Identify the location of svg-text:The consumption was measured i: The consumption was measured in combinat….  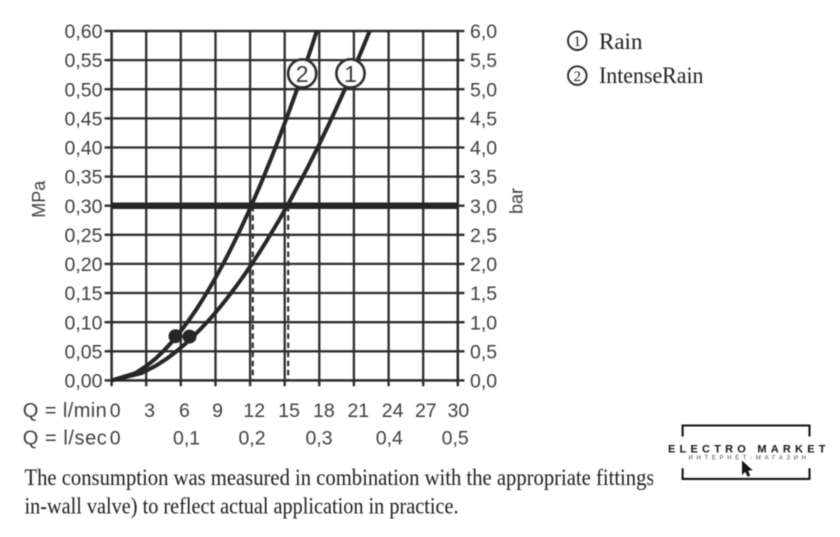
(346, 477).